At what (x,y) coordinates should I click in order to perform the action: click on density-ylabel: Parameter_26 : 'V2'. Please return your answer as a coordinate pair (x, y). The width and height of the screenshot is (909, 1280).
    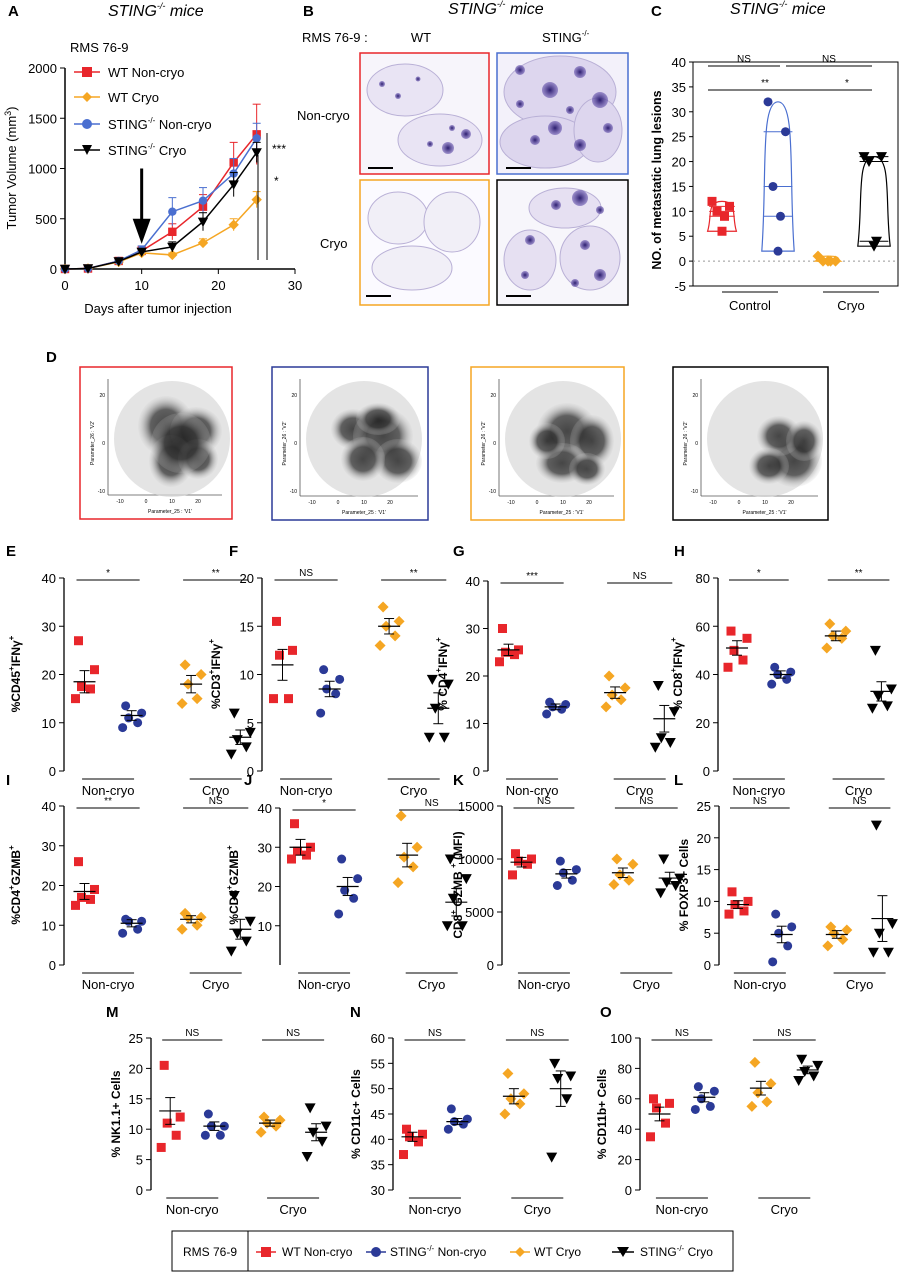
    Looking at the image, I should click on (484, 444).